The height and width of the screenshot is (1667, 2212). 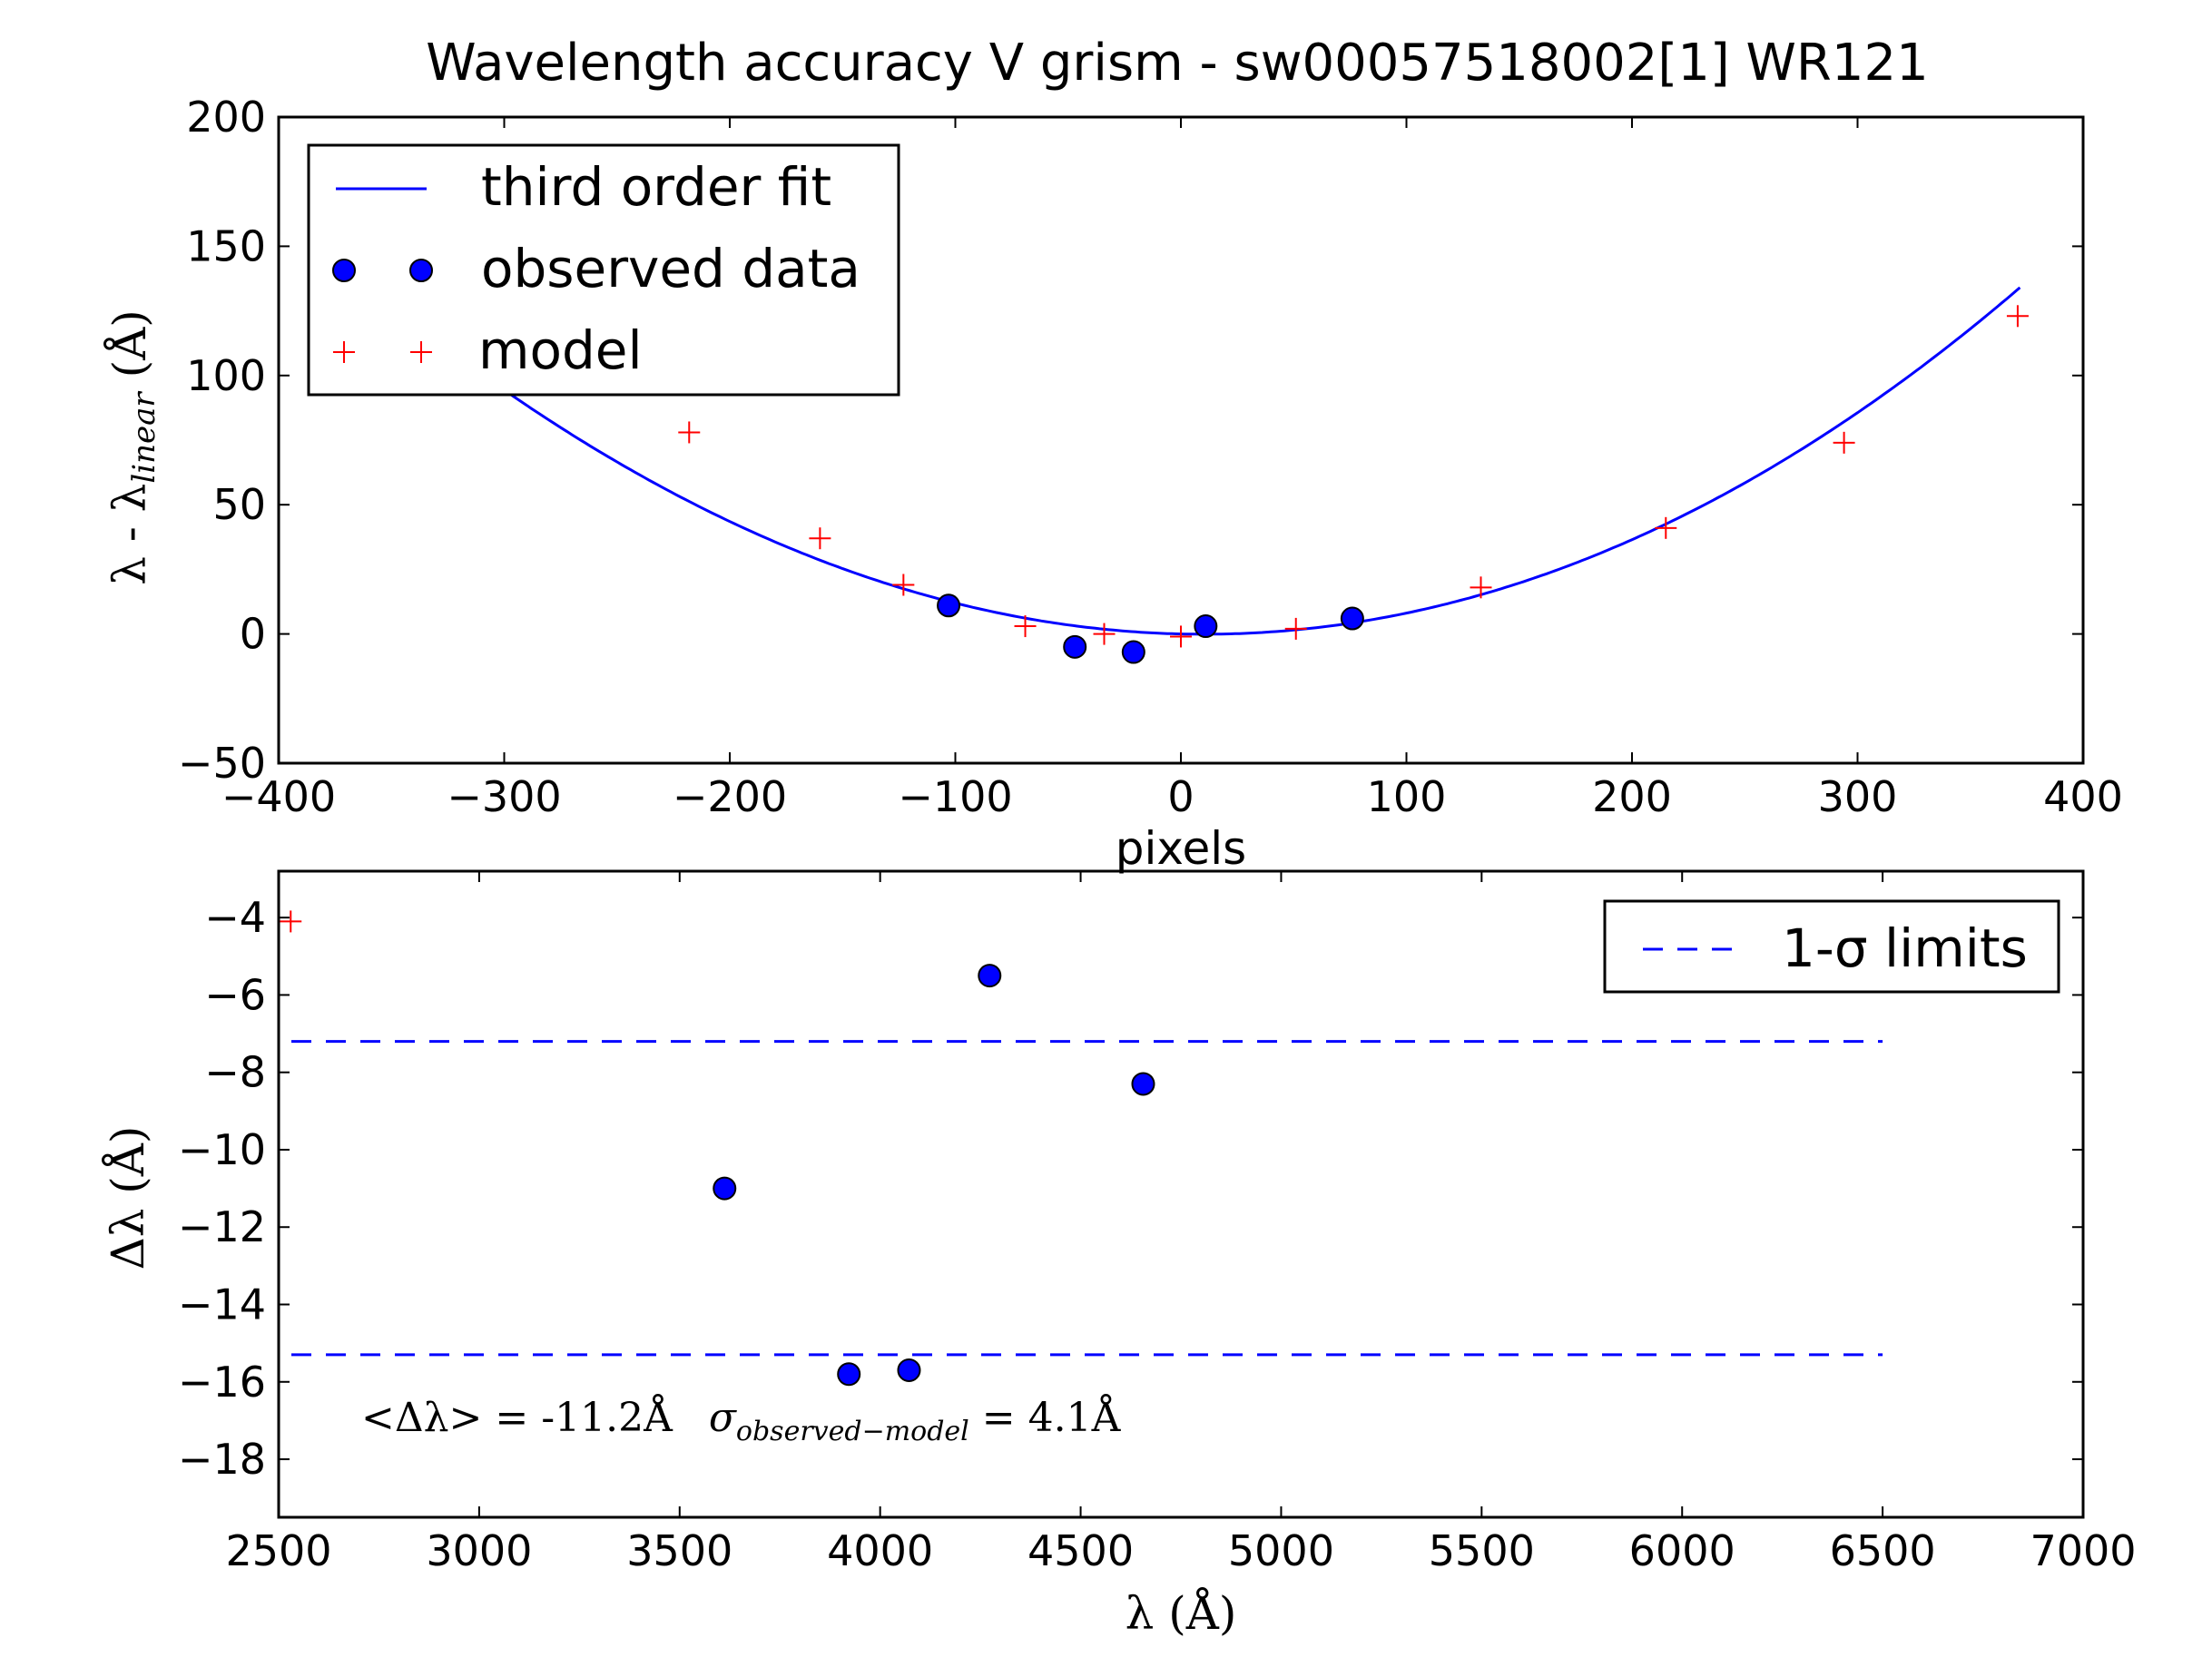 I want to click on top-y-tick-label: 150, so click(x=226, y=246).